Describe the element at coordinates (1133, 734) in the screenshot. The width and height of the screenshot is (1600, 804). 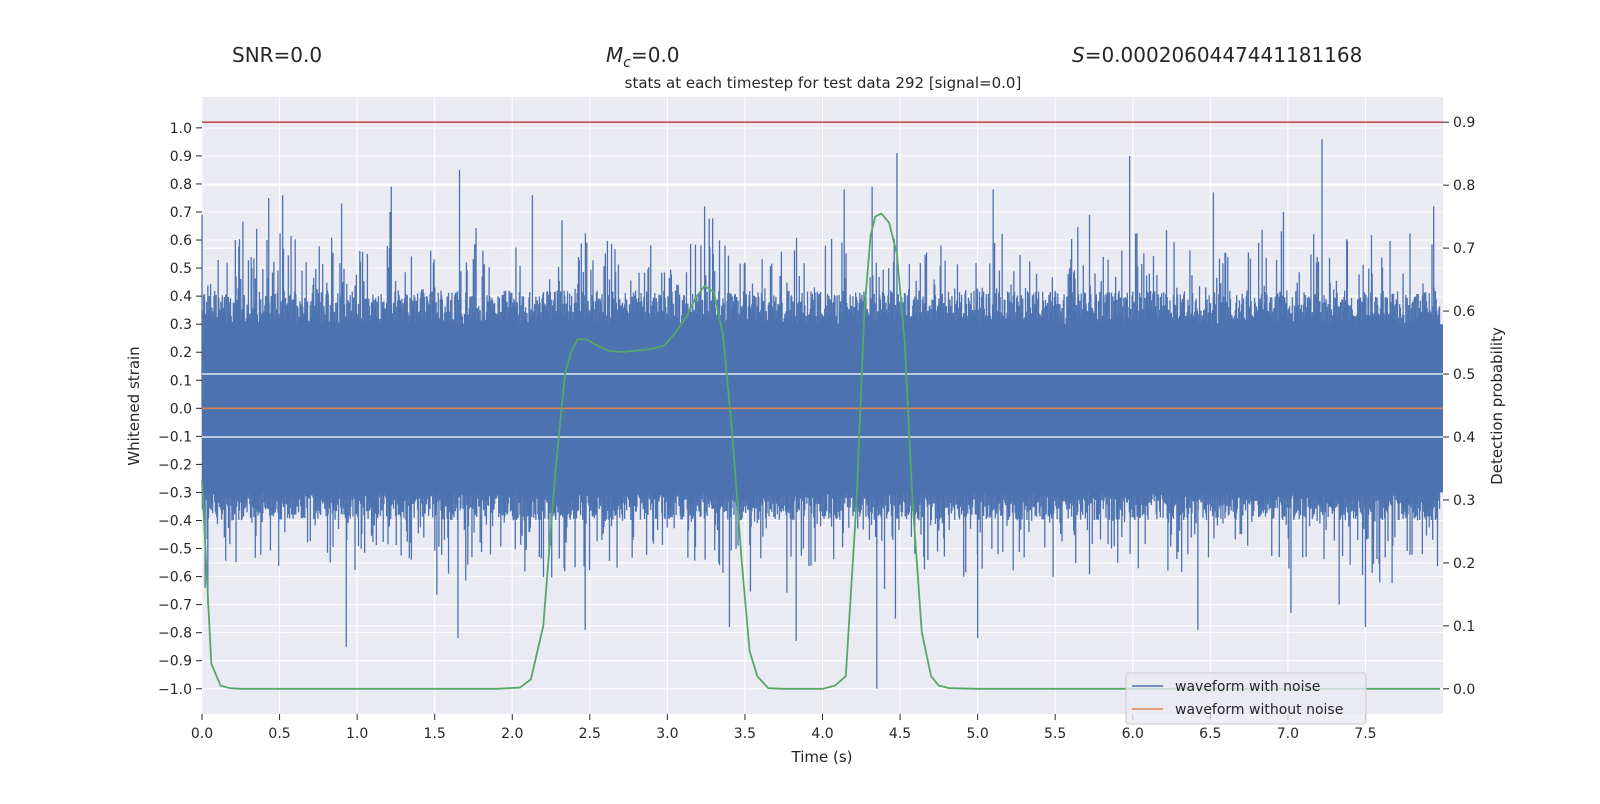
I see `x-tick-label: 6.0` at that location.